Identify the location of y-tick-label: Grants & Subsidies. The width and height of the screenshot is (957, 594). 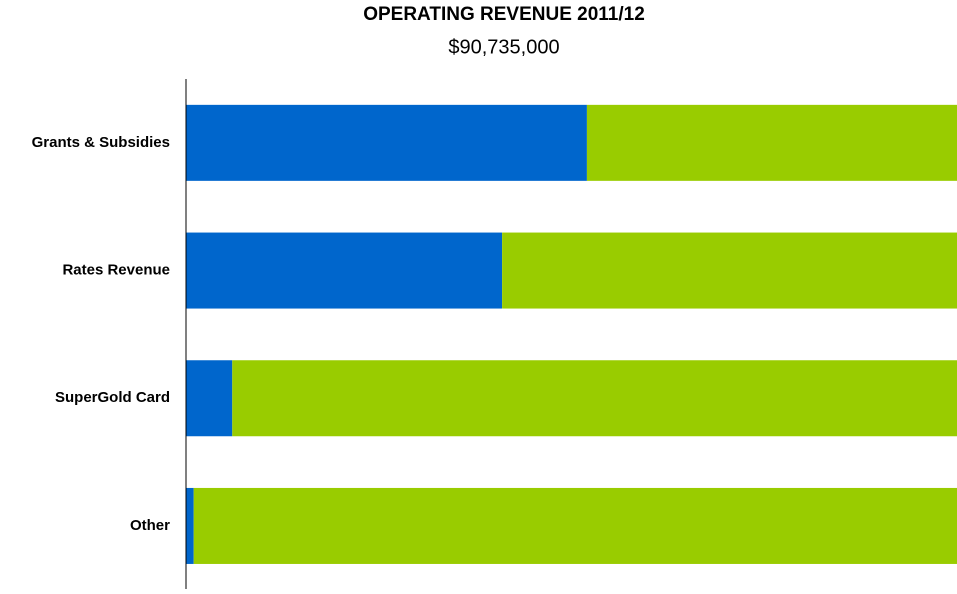
(101, 142).